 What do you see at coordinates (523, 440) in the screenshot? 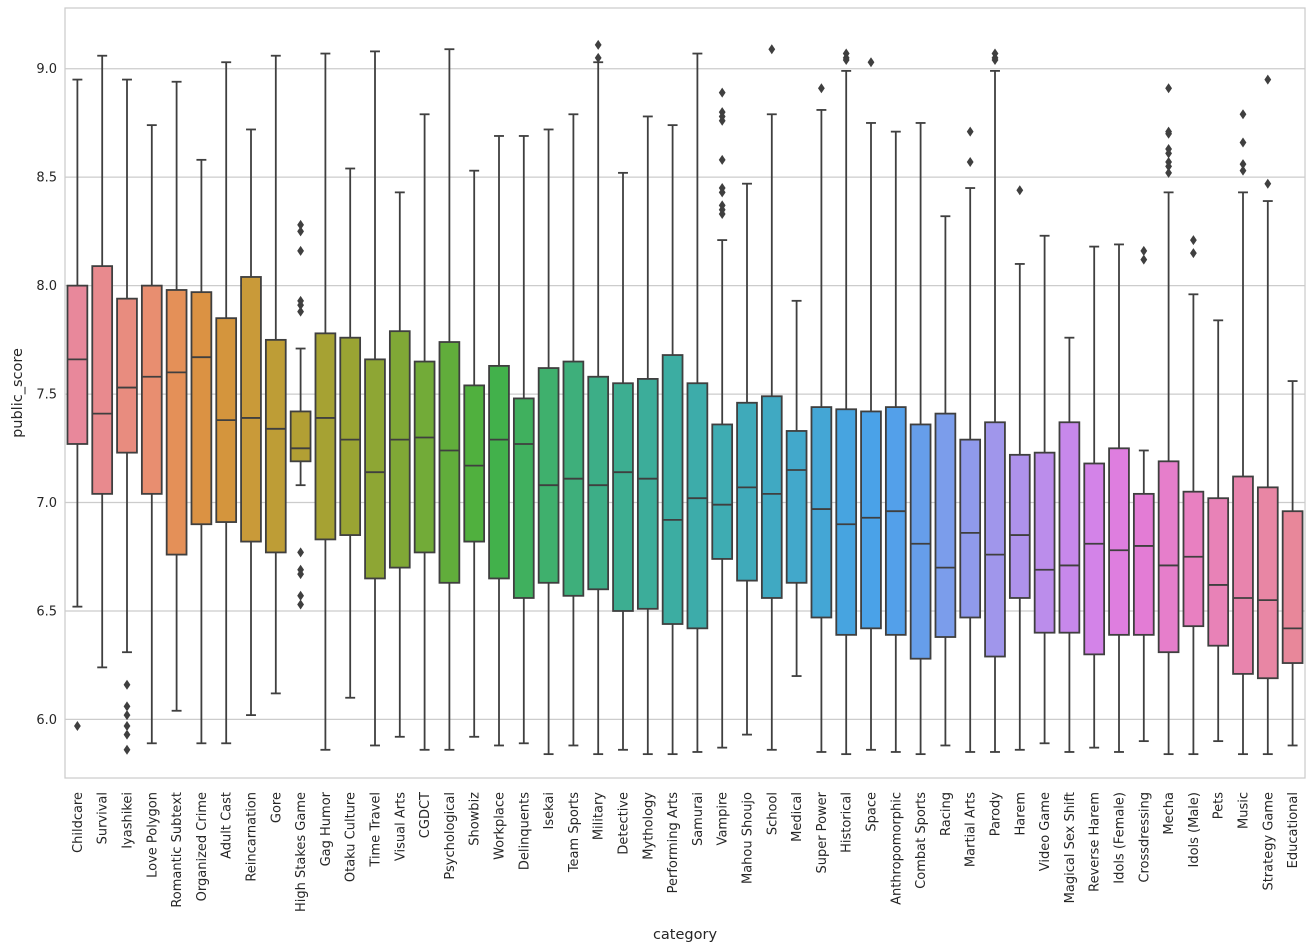
I see `box-delinquents` at bounding box center [523, 440].